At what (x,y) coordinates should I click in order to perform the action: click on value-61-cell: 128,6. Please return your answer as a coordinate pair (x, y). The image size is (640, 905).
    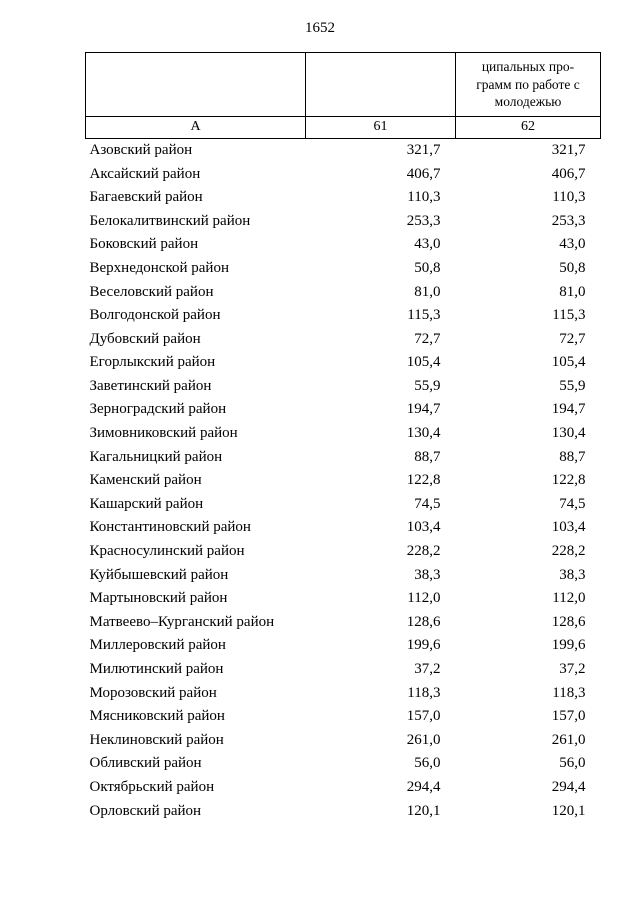
    Looking at the image, I should click on (423, 621).